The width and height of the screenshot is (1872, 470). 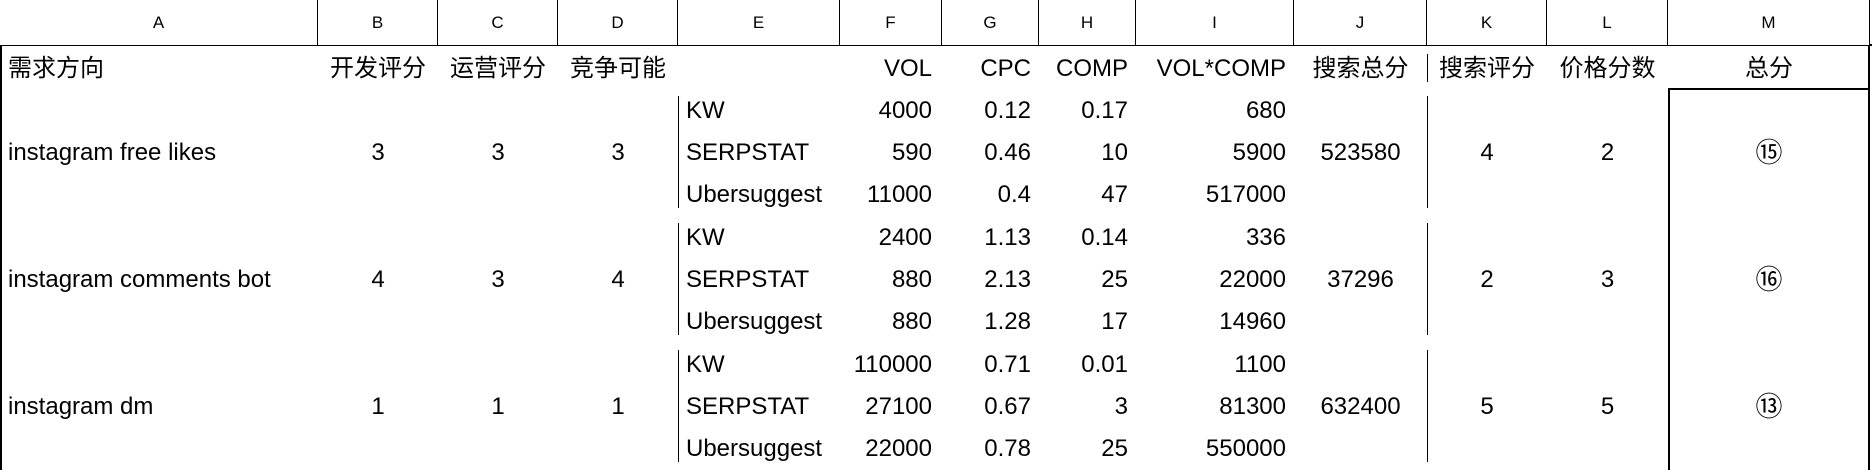 What do you see at coordinates (1259, 152) in the screenshot?
I see `vol-comp-cell: 5900` at bounding box center [1259, 152].